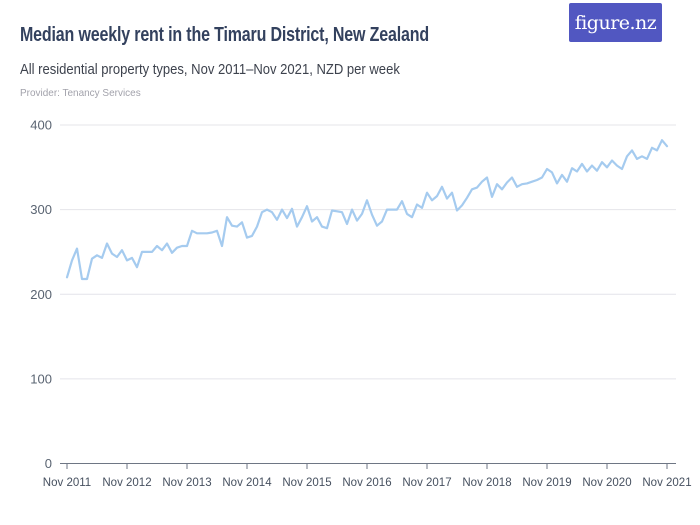  I want to click on x-tick-label-4: Nov 2015, so click(306, 483).